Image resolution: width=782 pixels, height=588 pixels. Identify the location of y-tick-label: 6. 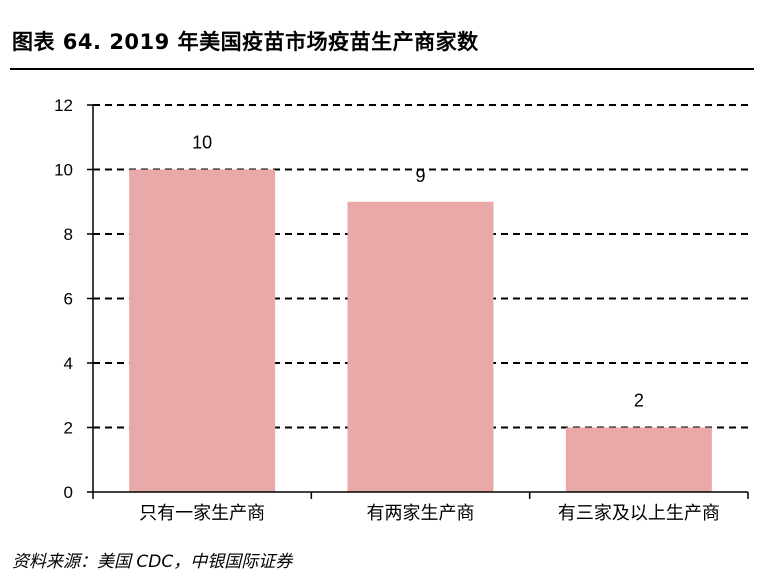
(68, 299).